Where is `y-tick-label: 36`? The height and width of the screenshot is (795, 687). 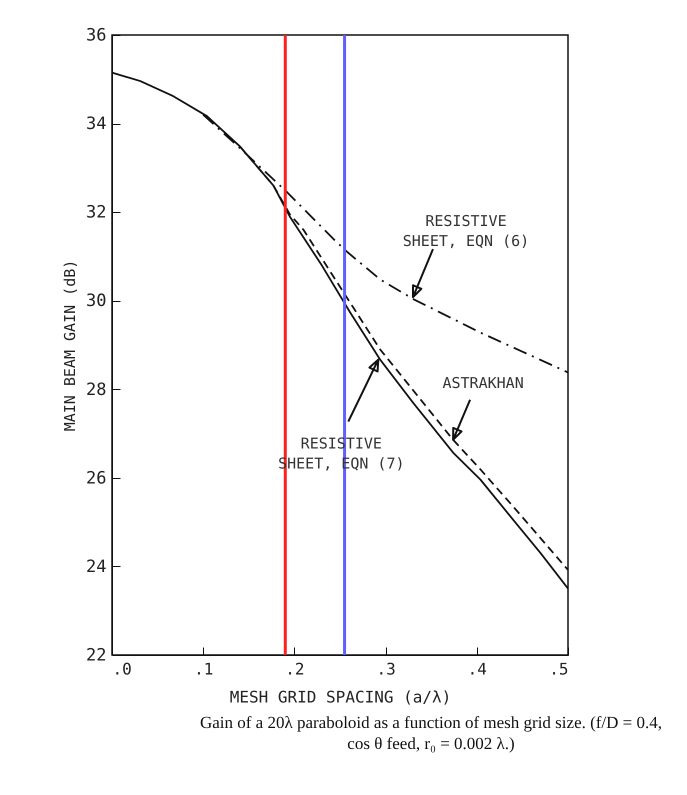
y-tick-label: 36 is located at coordinates (96, 36).